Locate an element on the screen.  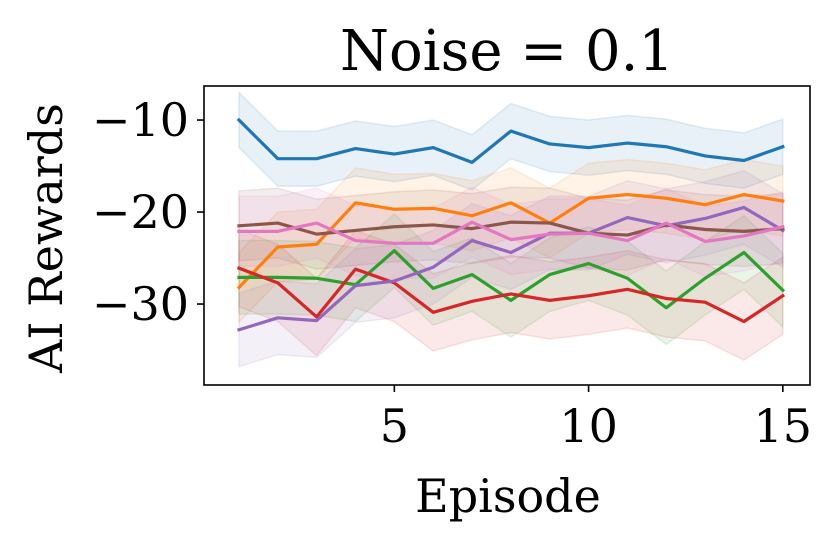
x-tick-label: 10 is located at coordinates (588, 426).